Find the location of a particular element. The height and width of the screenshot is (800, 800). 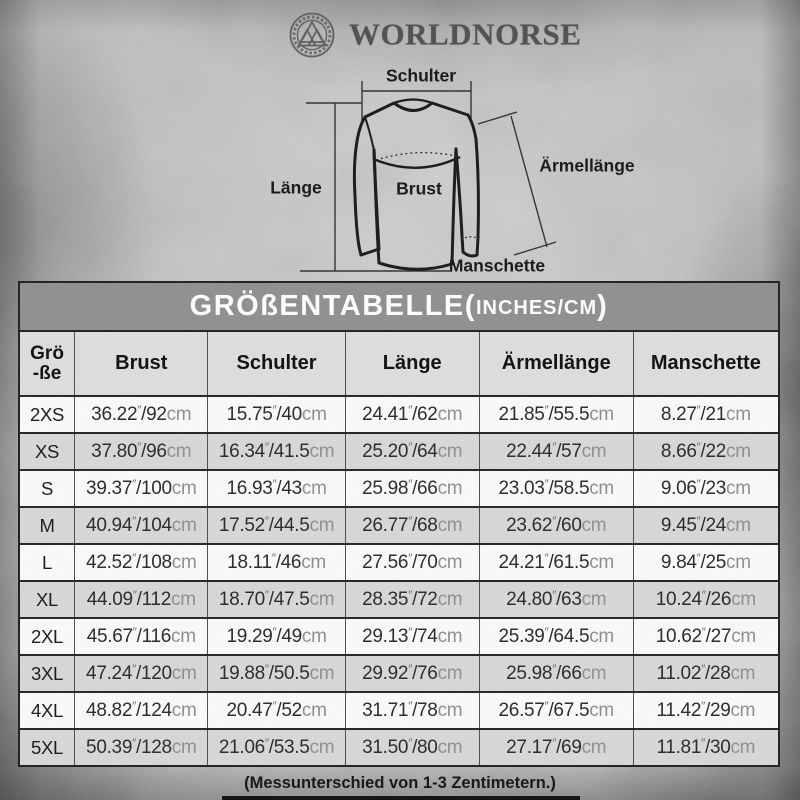

size-cell: 3XL is located at coordinates (47, 673).